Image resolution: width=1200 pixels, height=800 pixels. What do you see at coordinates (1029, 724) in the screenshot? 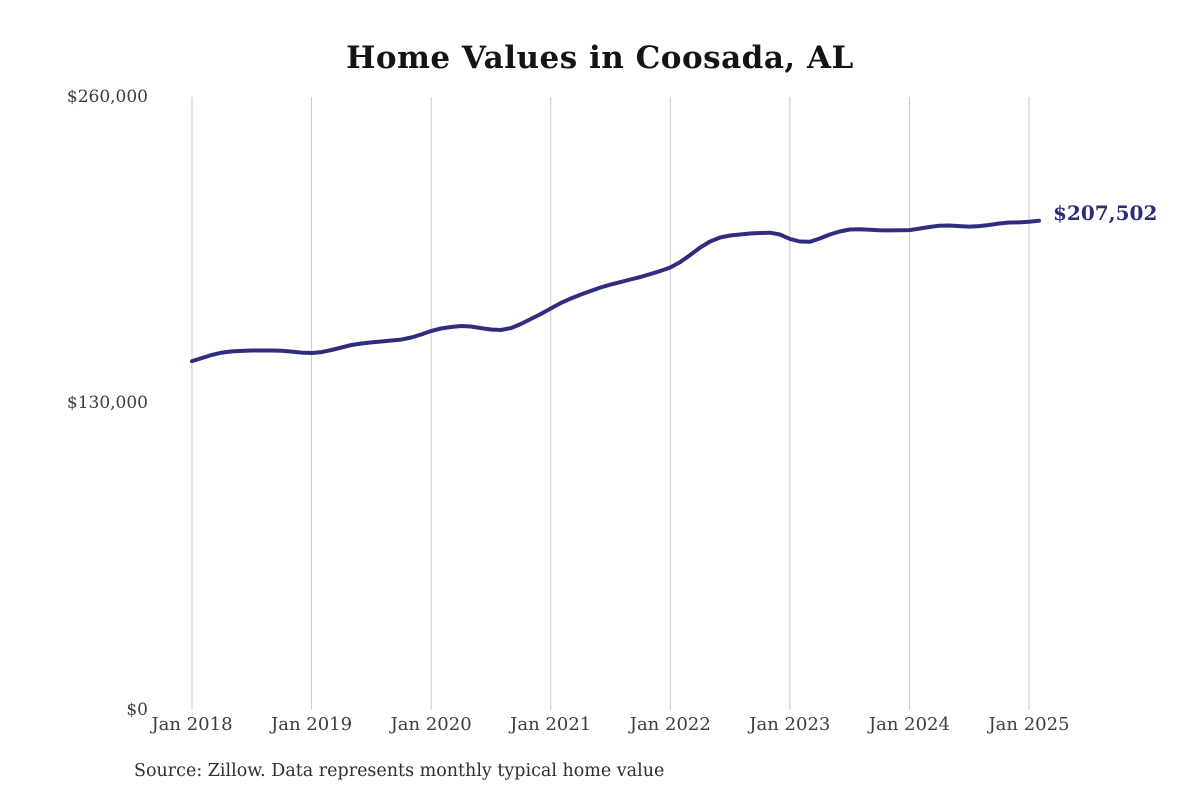
I see `x-tick-label: Jan 2025` at bounding box center [1029, 724].